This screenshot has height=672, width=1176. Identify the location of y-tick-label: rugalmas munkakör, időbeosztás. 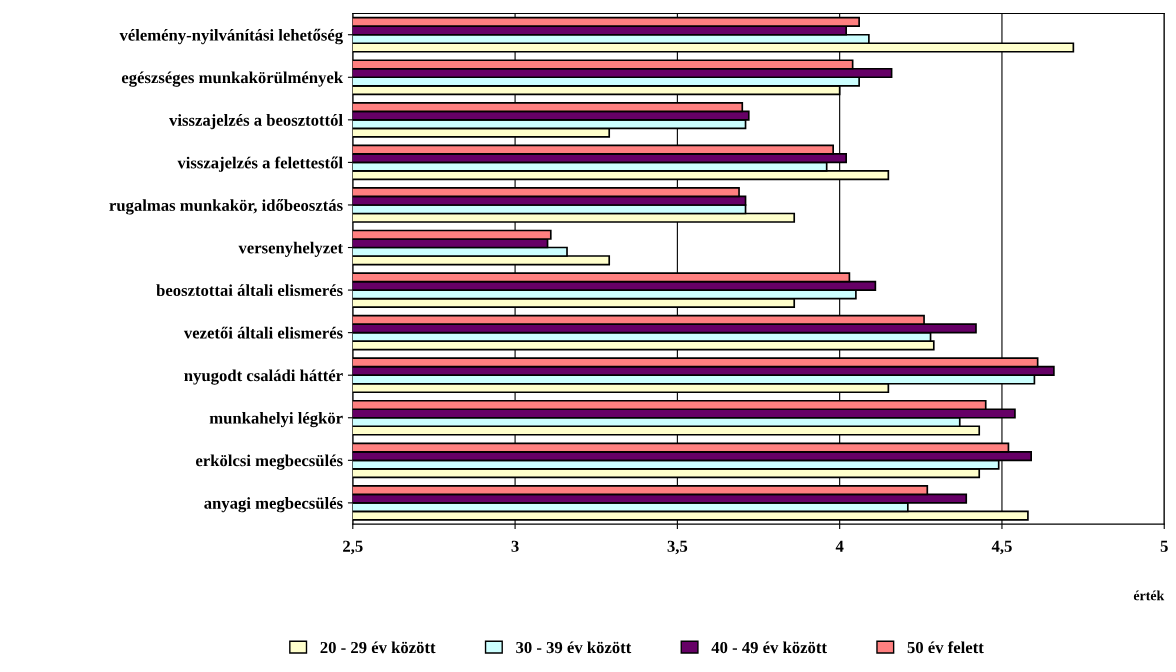
(226, 207).